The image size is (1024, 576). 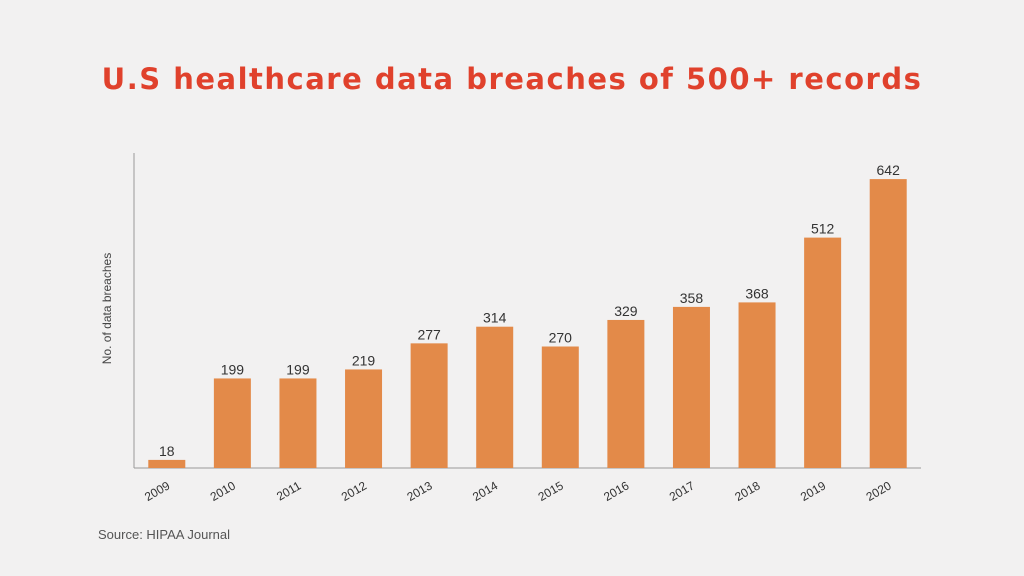 I want to click on data-label-2019: 512, so click(x=823, y=229).